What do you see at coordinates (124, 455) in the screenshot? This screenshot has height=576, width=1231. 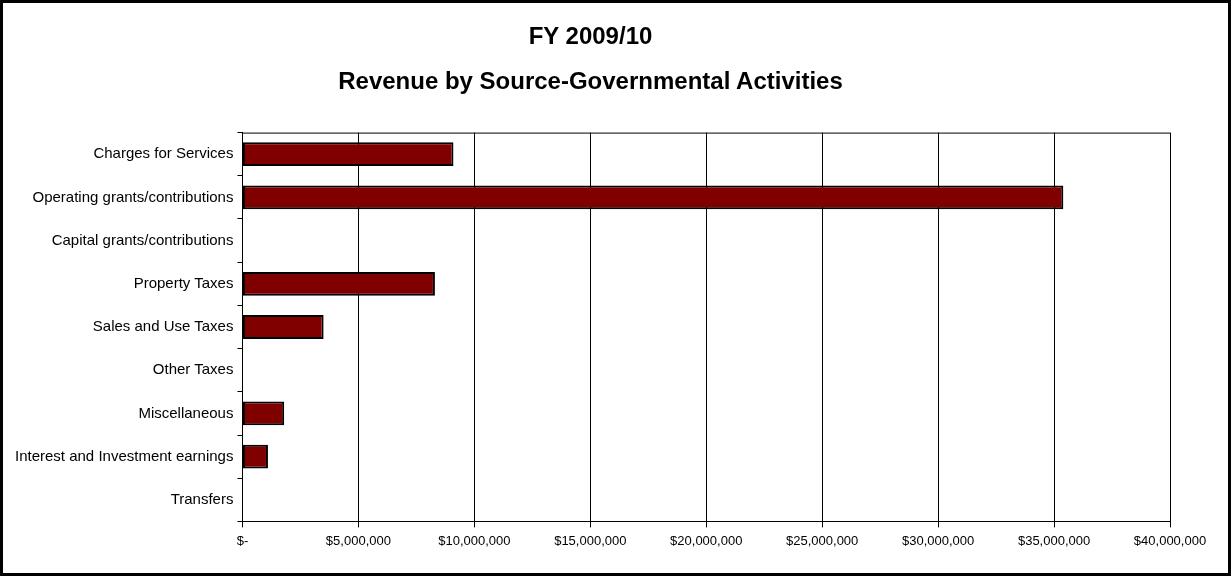 I see `y-tick-label: Interest and Investment earnings` at bounding box center [124, 455].